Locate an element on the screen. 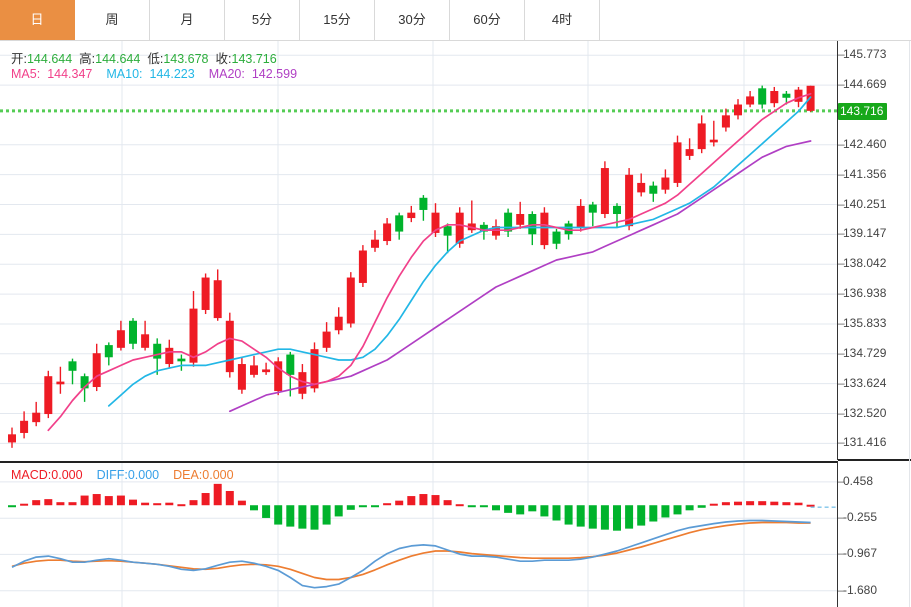 The image size is (911, 607). price-axis-tick-label: 132.520 is located at coordinates (865, 412).